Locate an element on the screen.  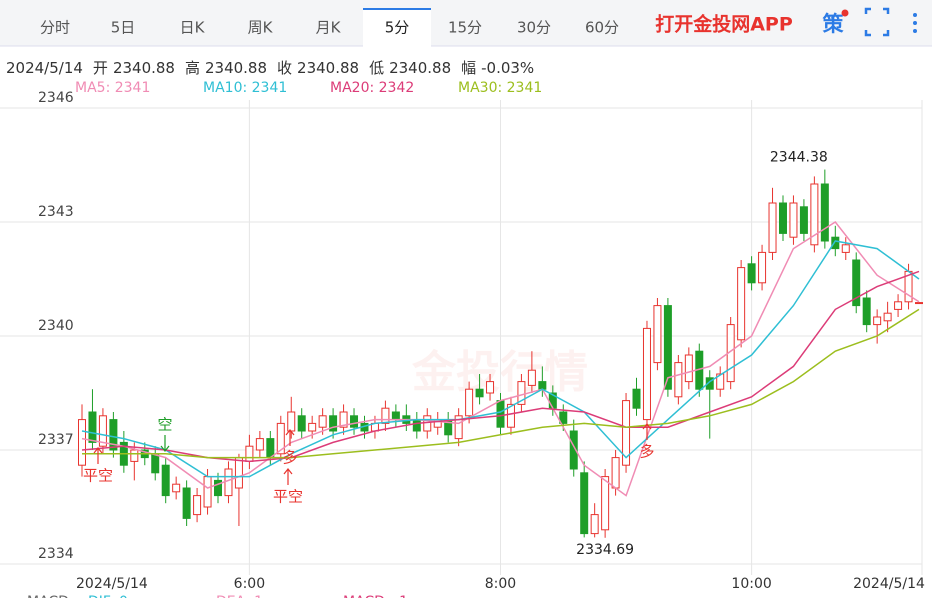
legend-entry: MA30: 2341 is located at coordinates (500, 88).